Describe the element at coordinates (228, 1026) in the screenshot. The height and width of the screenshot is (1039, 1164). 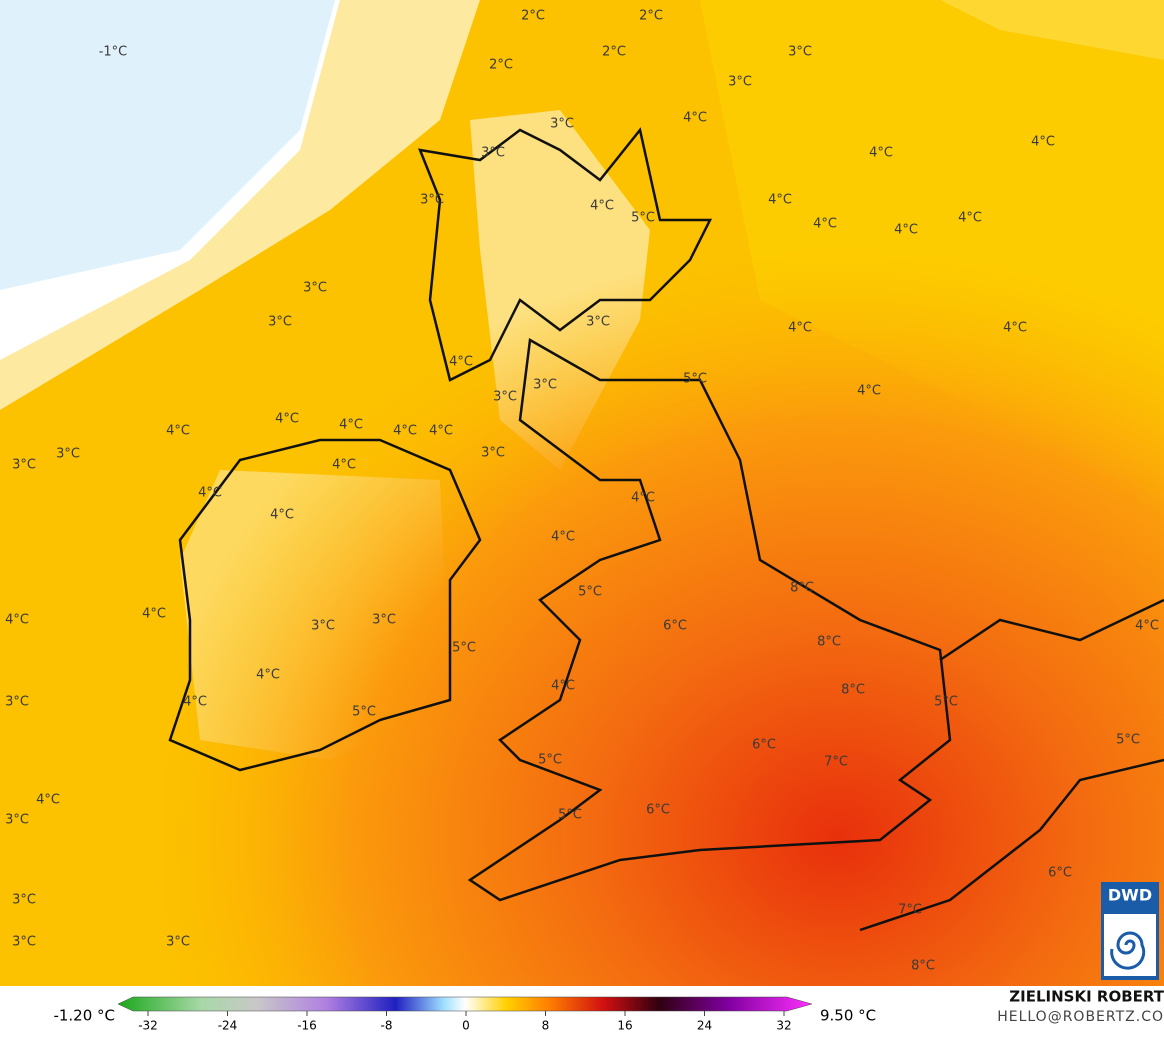
I see `colorbar-tick-label: -24` at that location.